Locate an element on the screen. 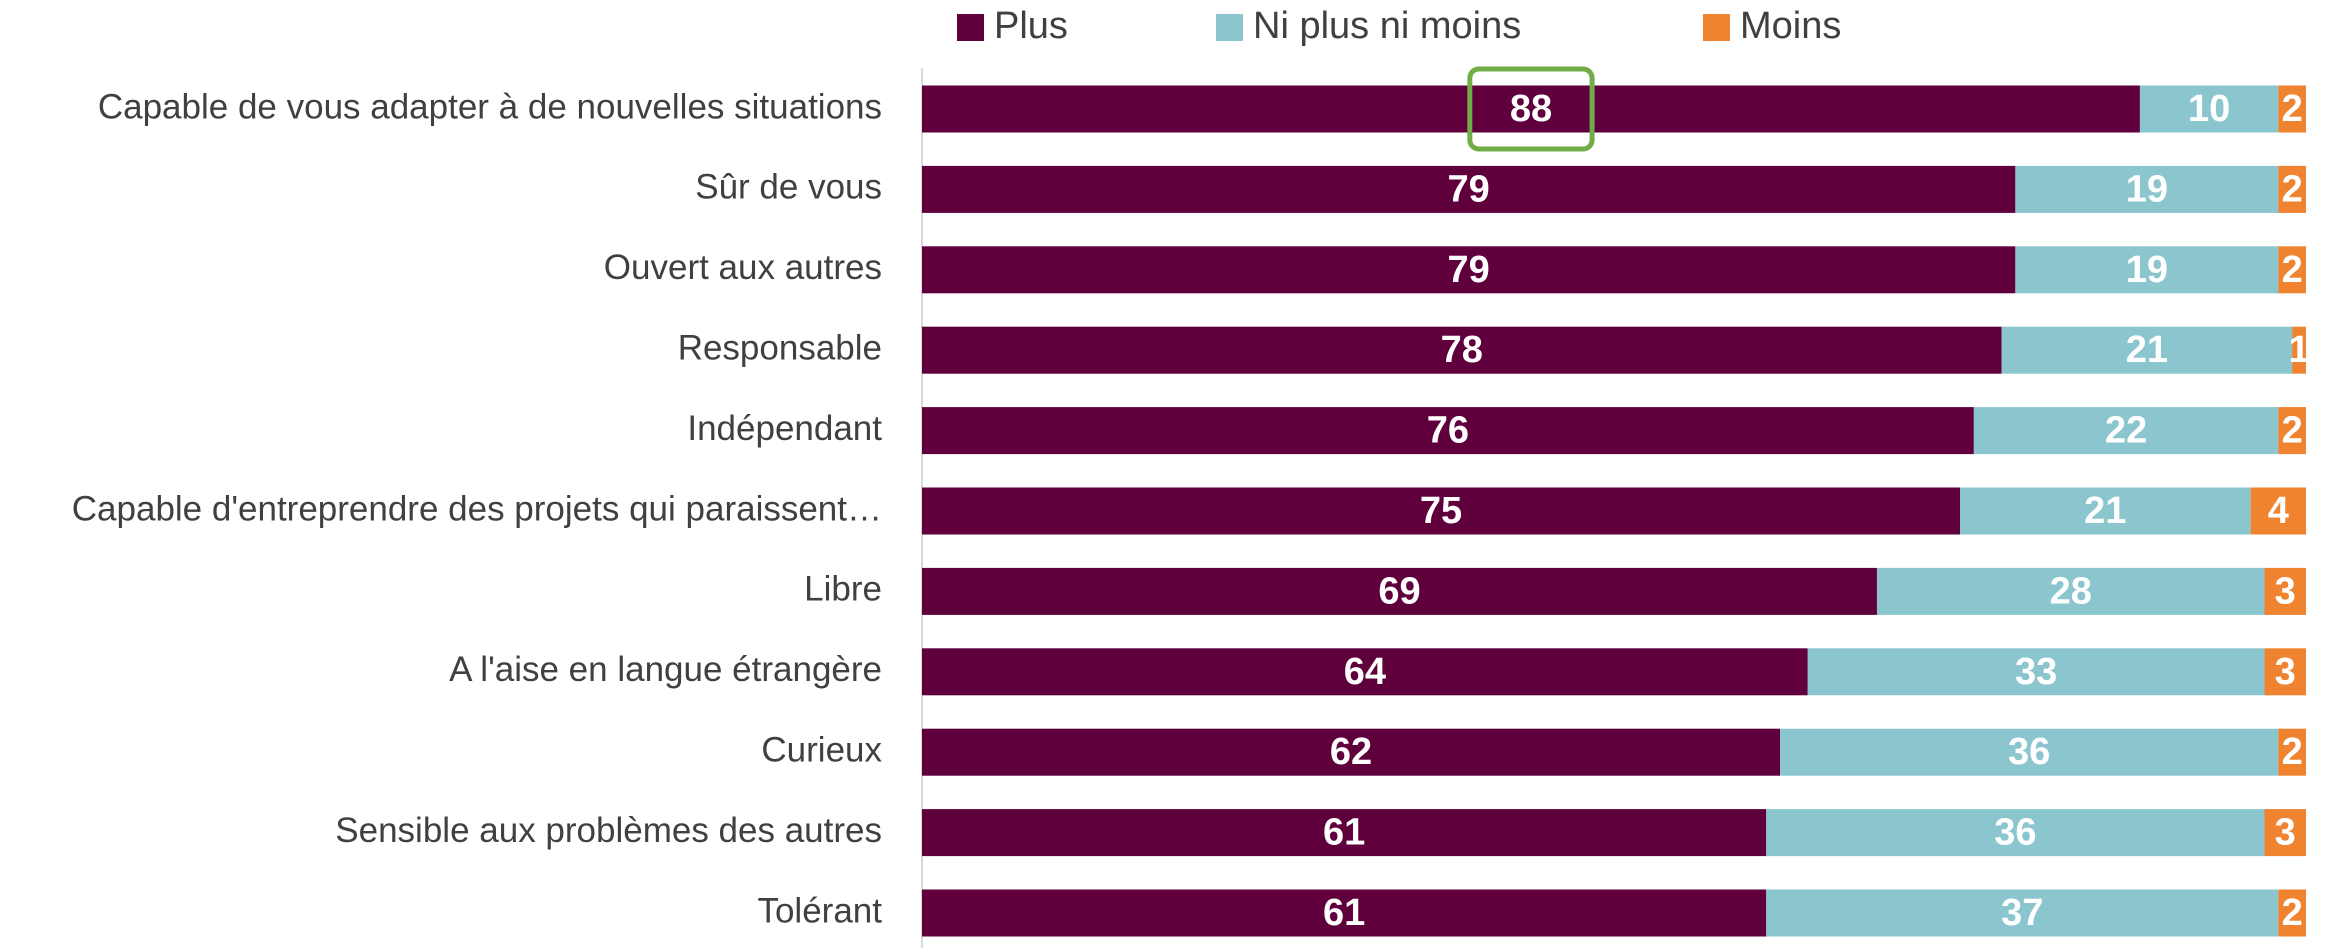 Image resolution: width=2326 pixels, height=950 pixels. value-label: 62 is located at coordinates (1351, 752).